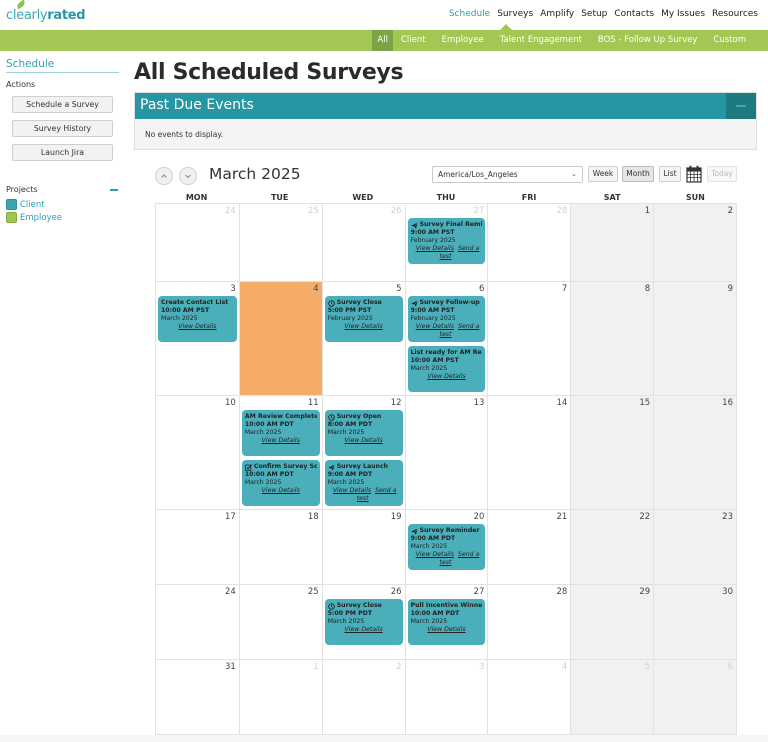  What do you see at coordinates (197, 452) in the screenshot?
I see `calendar-day: 10` at bounding box center [197, 452].